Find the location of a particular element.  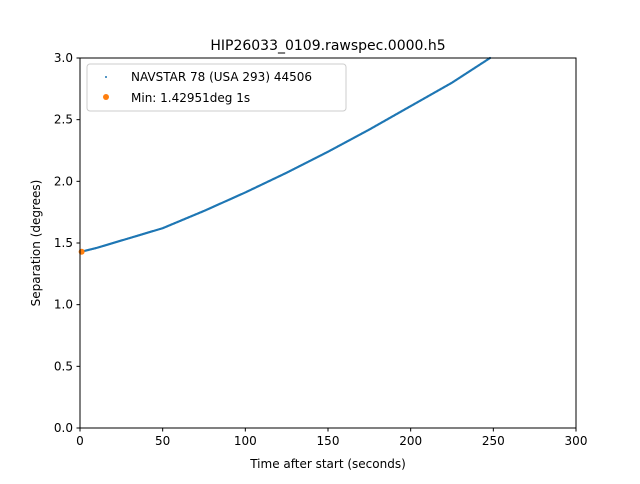

y-tick-label: 3.0 is located at coordinates (63, 58).